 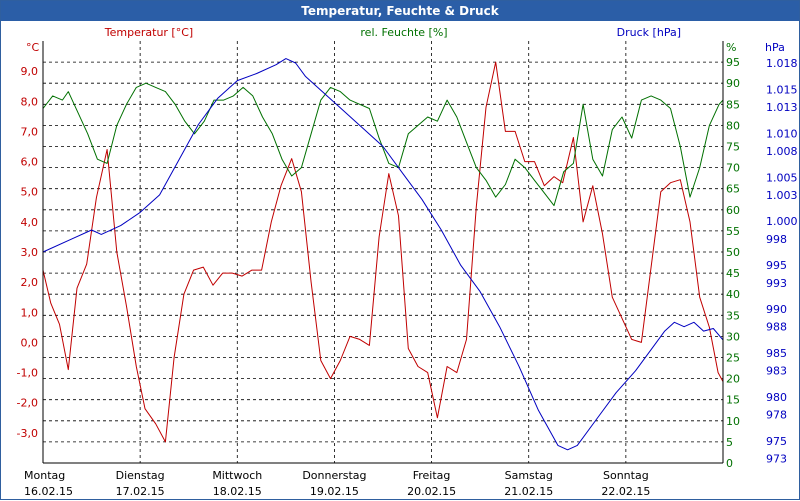 I want to click on humidity-tick-label: 10, so click(x=733, y=421).